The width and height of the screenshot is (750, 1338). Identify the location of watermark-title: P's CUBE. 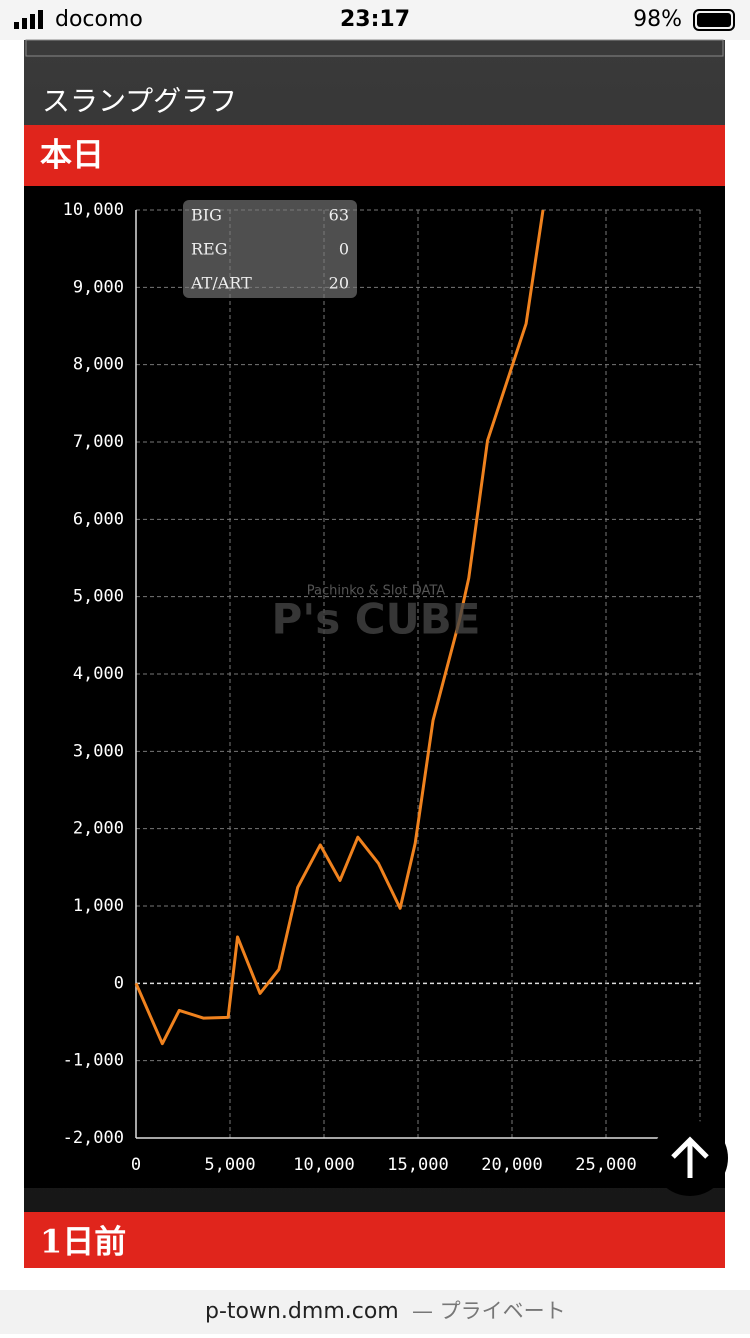
(376, 619).